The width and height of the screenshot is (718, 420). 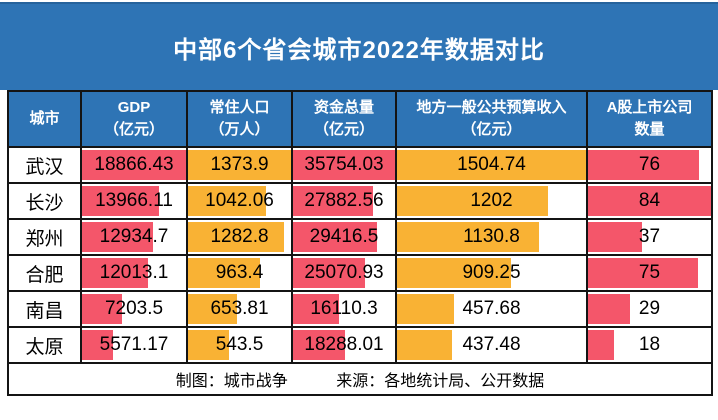 I want to click on value-cell: 963.4, so click(x=239, y=273).